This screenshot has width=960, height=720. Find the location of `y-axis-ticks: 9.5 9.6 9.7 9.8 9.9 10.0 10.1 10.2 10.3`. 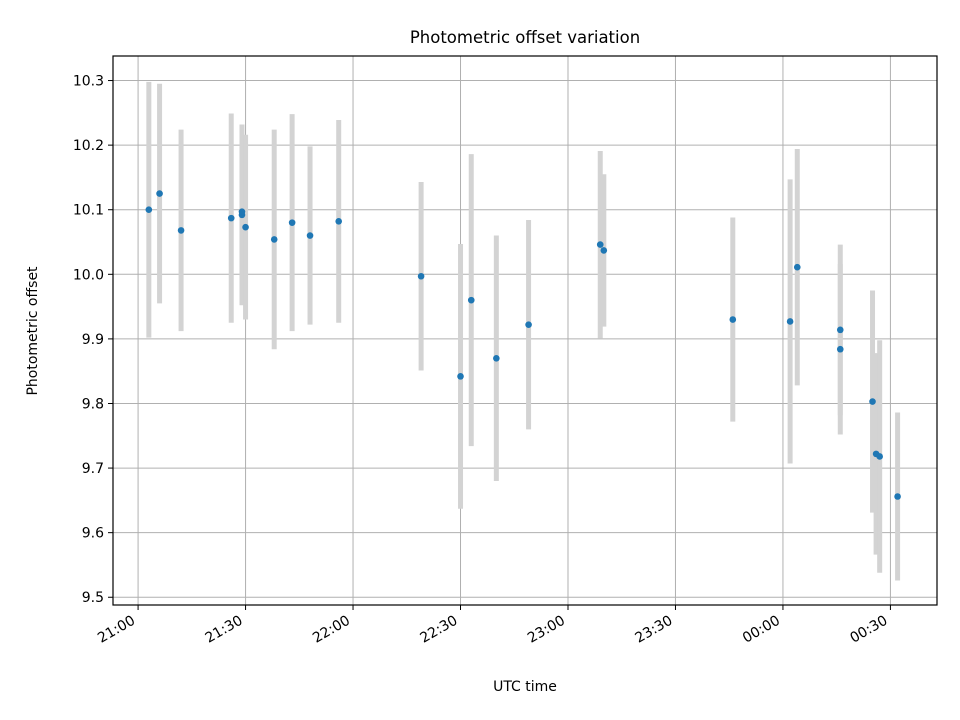

y-axis-ticks: 9.5 9.6 9.7 9.8 9.9 10.0 10.1 10.2 10.3 is located at coordinates (93, 340).